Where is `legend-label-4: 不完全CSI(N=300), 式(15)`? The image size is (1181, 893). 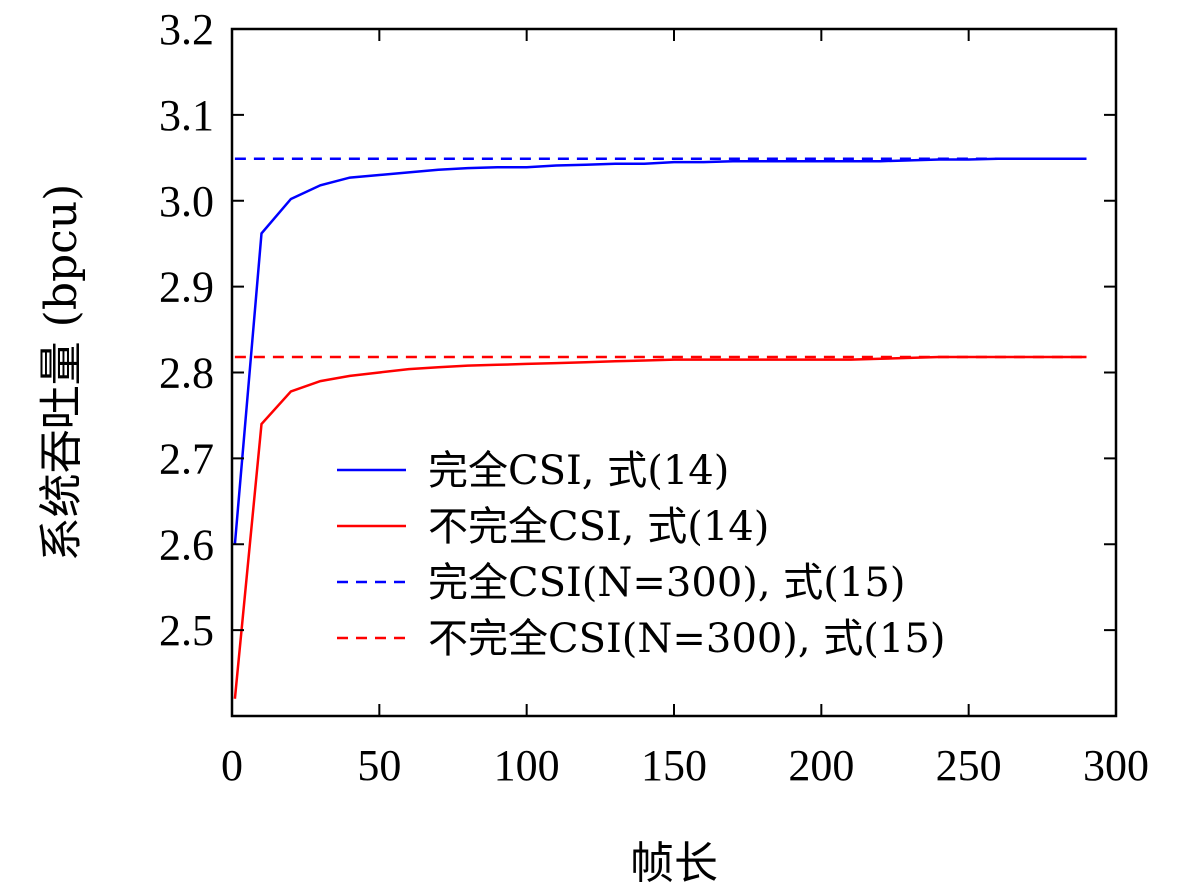 legend-label-4: 不完全CSI(N=300), 式(15) is located at coordinates (686, 639).